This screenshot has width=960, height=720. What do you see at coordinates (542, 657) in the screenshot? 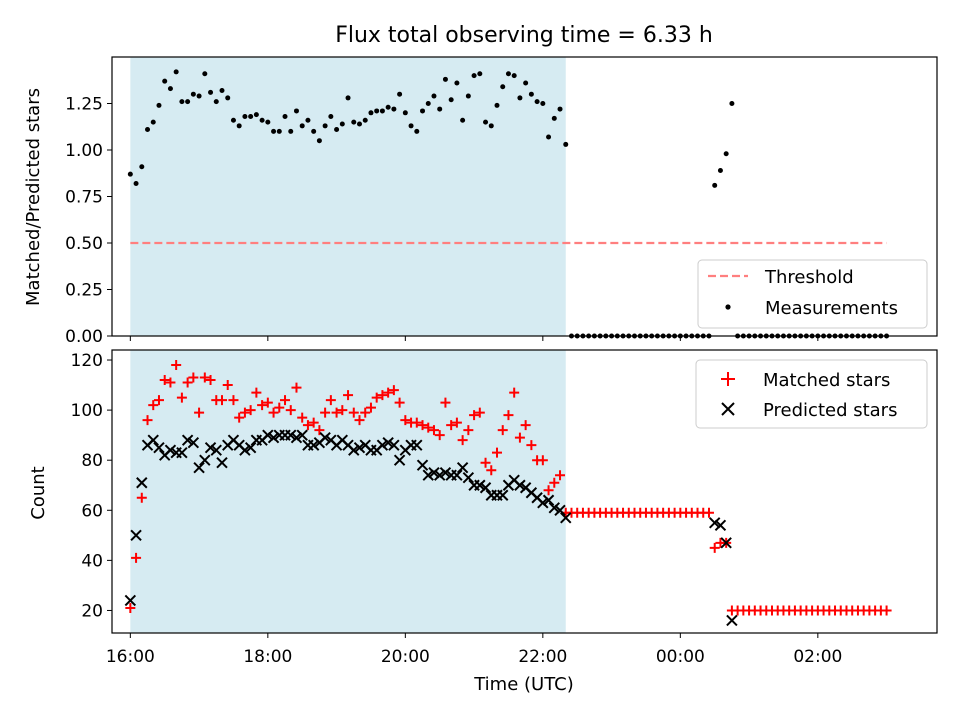
I see `x-tick-label: 22:00` at bounding box center [542, 657].